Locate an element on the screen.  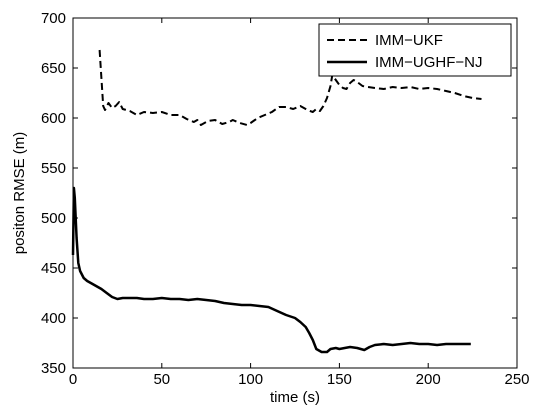
y-tick-label: 350 is located at coordinates (53, 368).